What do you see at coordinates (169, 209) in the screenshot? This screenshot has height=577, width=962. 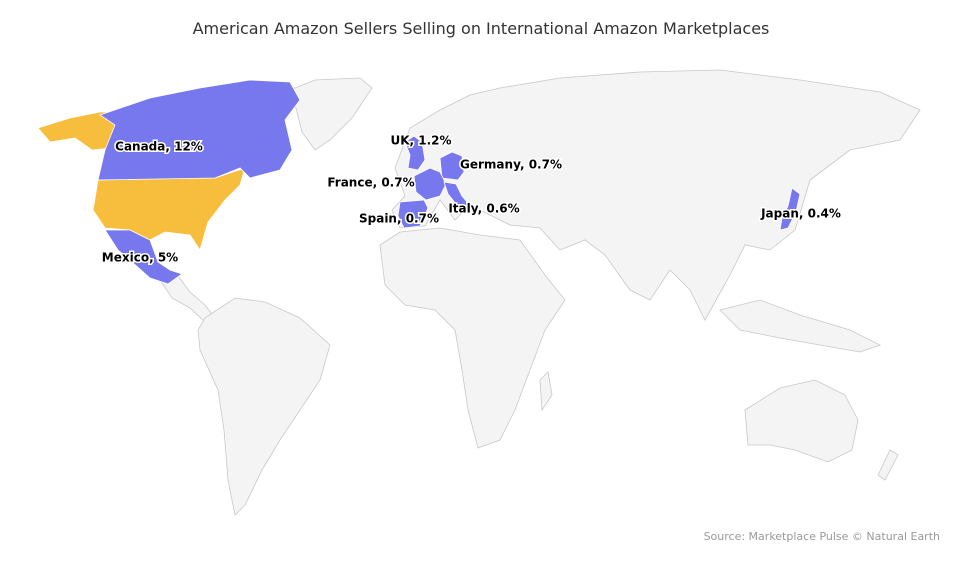 I see `united-states` at bounding box center [169, 209].